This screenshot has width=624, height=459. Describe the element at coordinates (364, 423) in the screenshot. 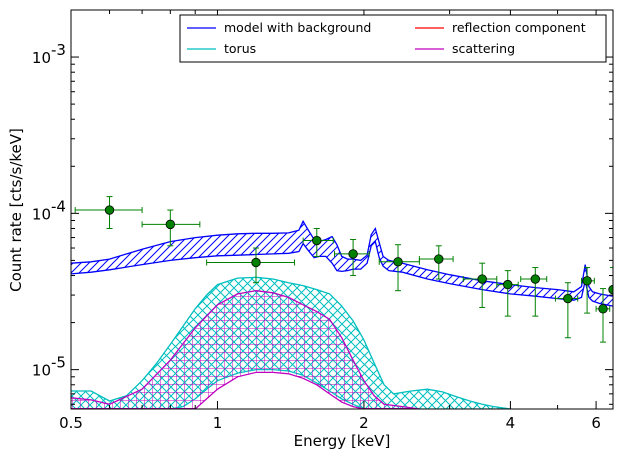

I see `x-tick-label: 2` at that location.